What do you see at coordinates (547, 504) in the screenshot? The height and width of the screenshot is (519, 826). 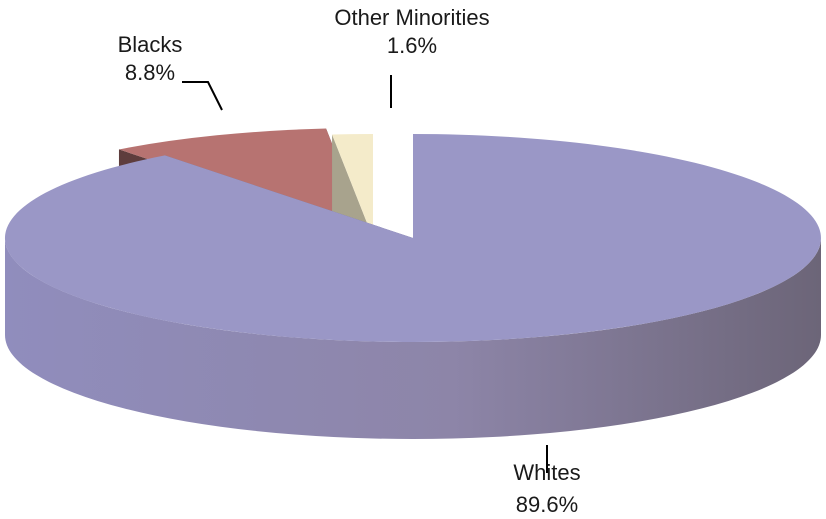 I see `slice-label-value-whites: 89.6%` at bounding box center [547, 504].